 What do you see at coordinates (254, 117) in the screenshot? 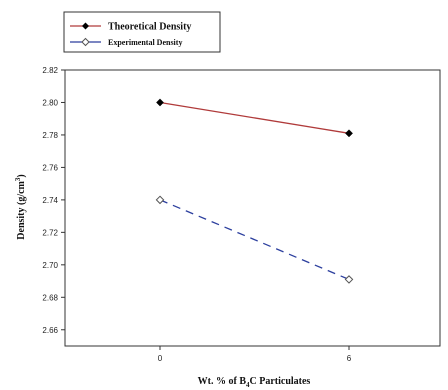
I see `series-line-theoretical` at bounding box center [254, 117].